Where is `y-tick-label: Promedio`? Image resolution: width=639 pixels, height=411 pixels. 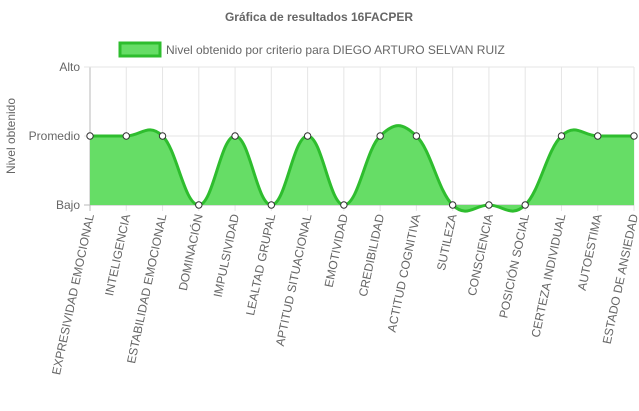
y-tick-label: Promedio is located at coordinates (55, 136).